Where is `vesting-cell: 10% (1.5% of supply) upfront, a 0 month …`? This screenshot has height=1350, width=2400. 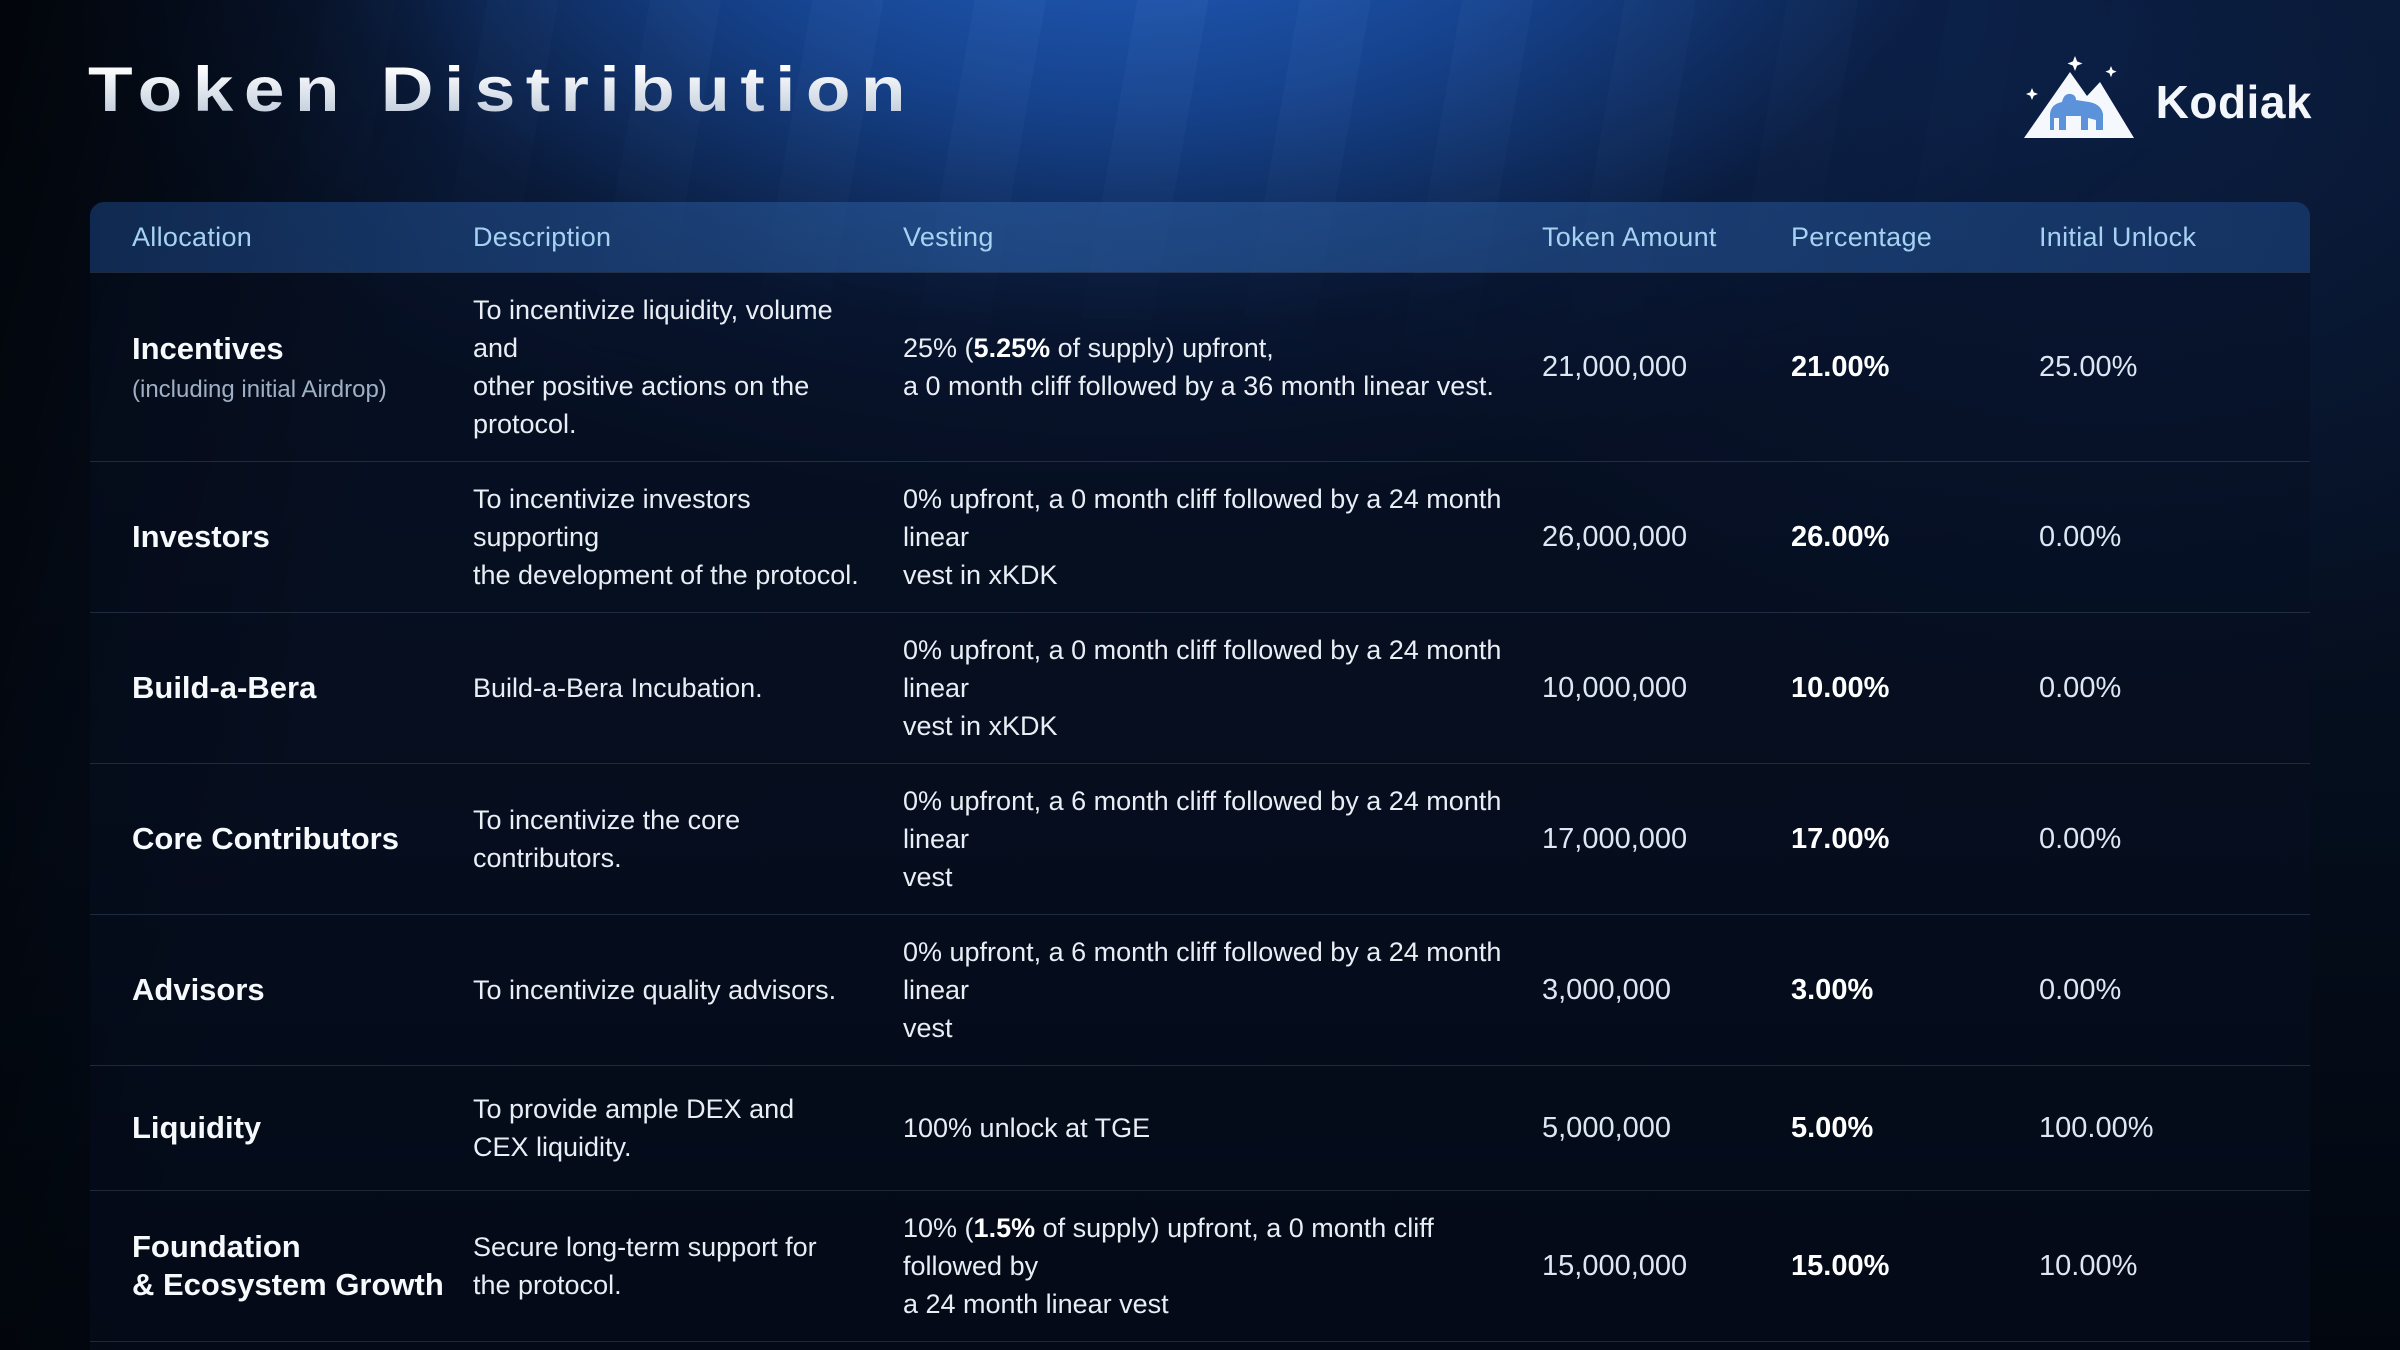 vesting-cell: 10% (1.5% of supply) upfront, a 0 month … is located at coordinates (1222, 1266).